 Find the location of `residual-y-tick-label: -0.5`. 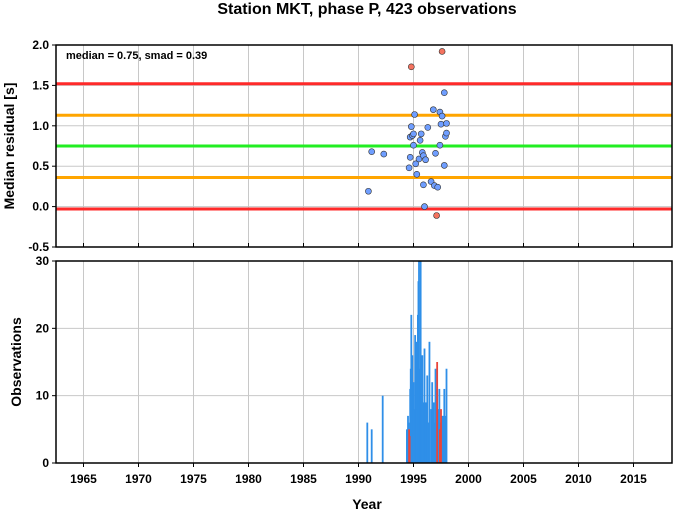

residual-y-tick-label: -0.5 is located at coordinates (38, 247).